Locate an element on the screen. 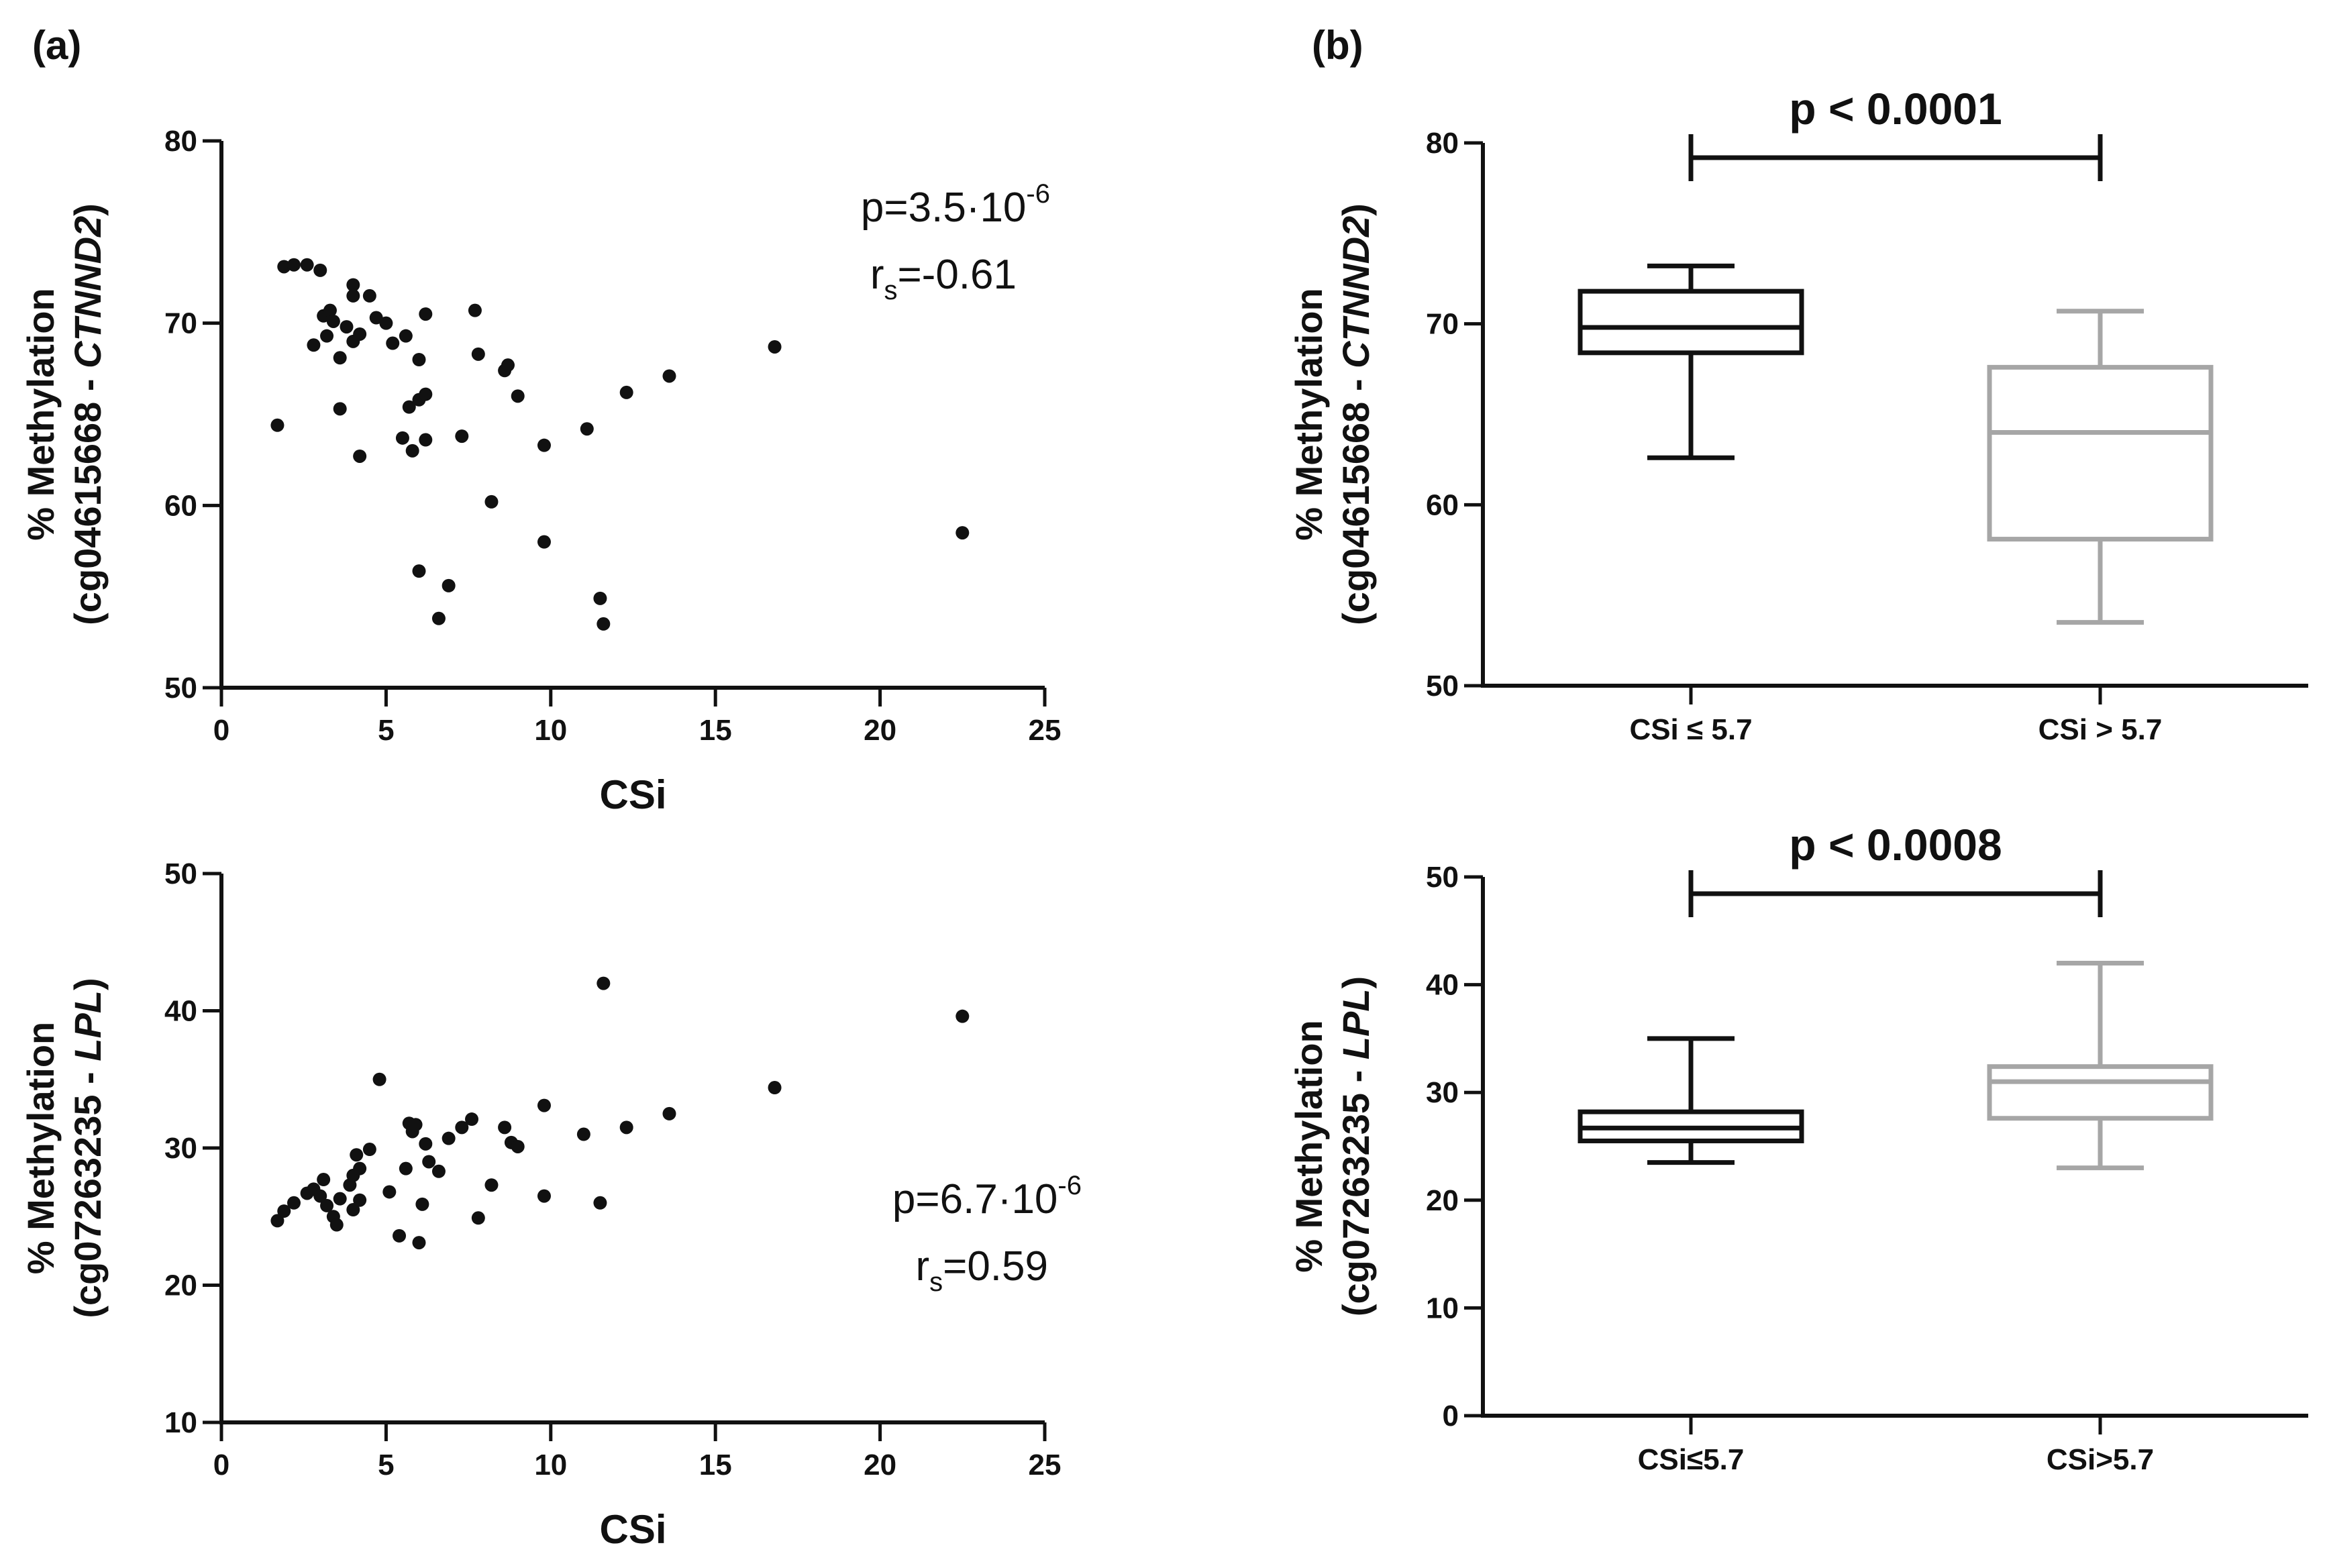 The height and width of the screenshot is (1568, 2325). p-value-text: p=3.5·10 is located at coordinates (944, 208).